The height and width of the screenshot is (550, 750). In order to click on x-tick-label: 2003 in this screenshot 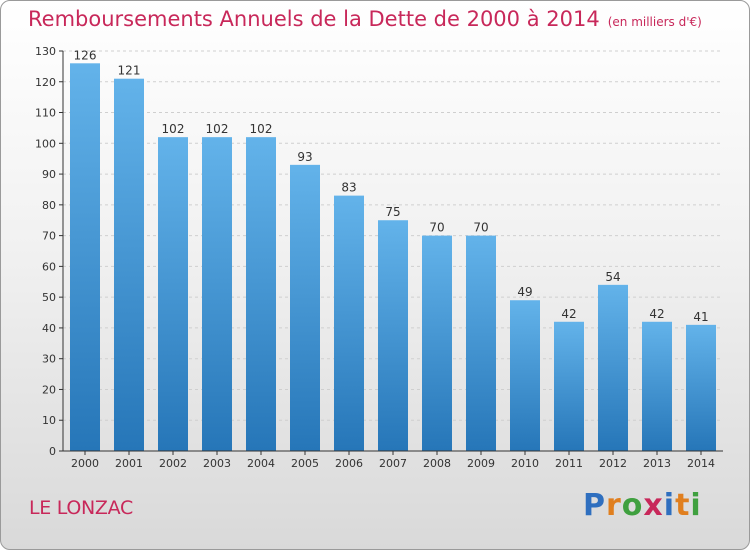, I will do `click(217, 463)`.